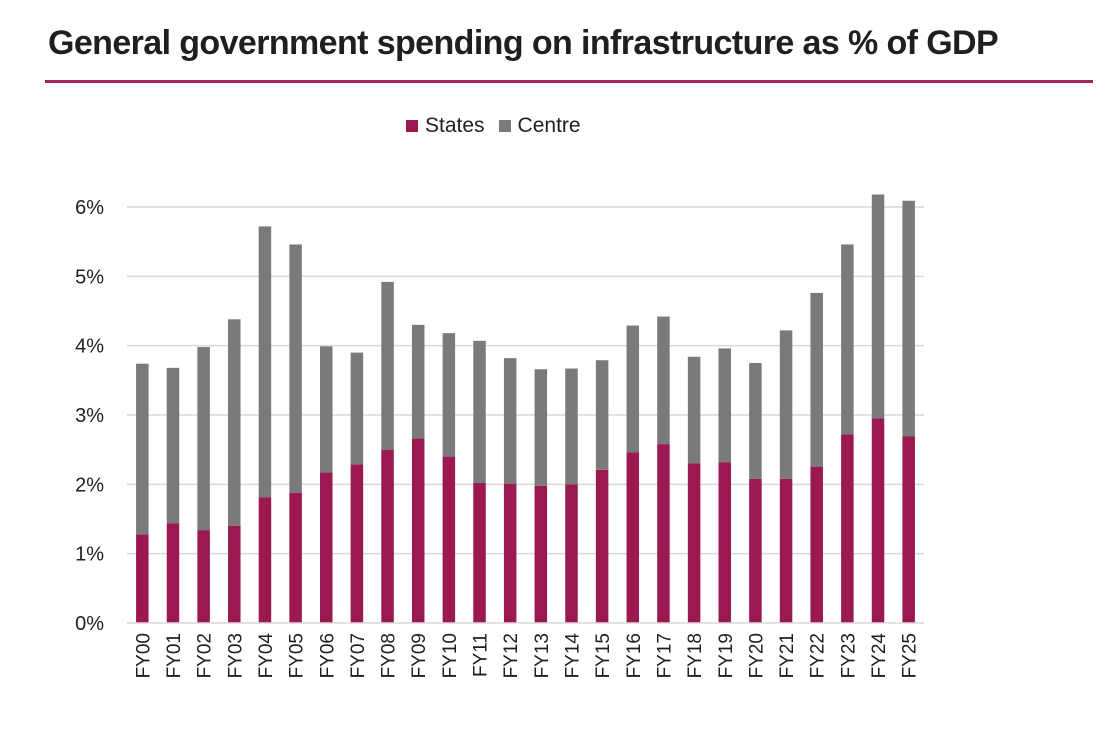  I want to click on y-tick-label: 2%, so click(89, 485).